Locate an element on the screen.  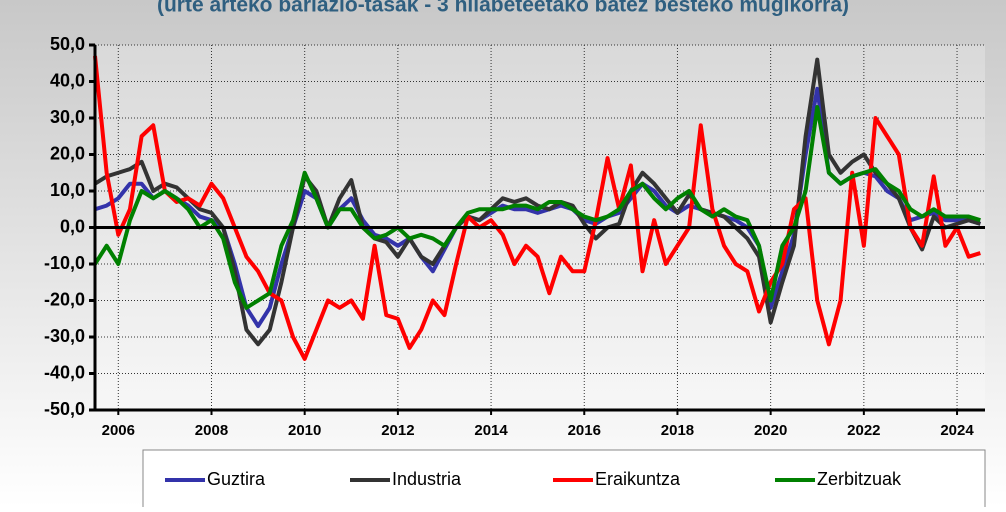
legend-label: Zerbitzuak is located at coordinates (859, 479).